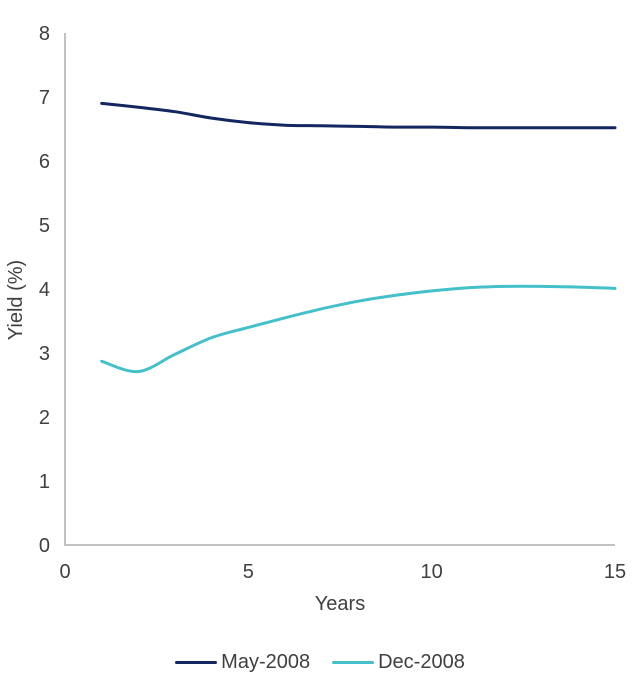  What do you see at coordinates (16, 300) in the screenshot?
I see `y-axis-title: Yield (%)` at bounding box center [16, 300].